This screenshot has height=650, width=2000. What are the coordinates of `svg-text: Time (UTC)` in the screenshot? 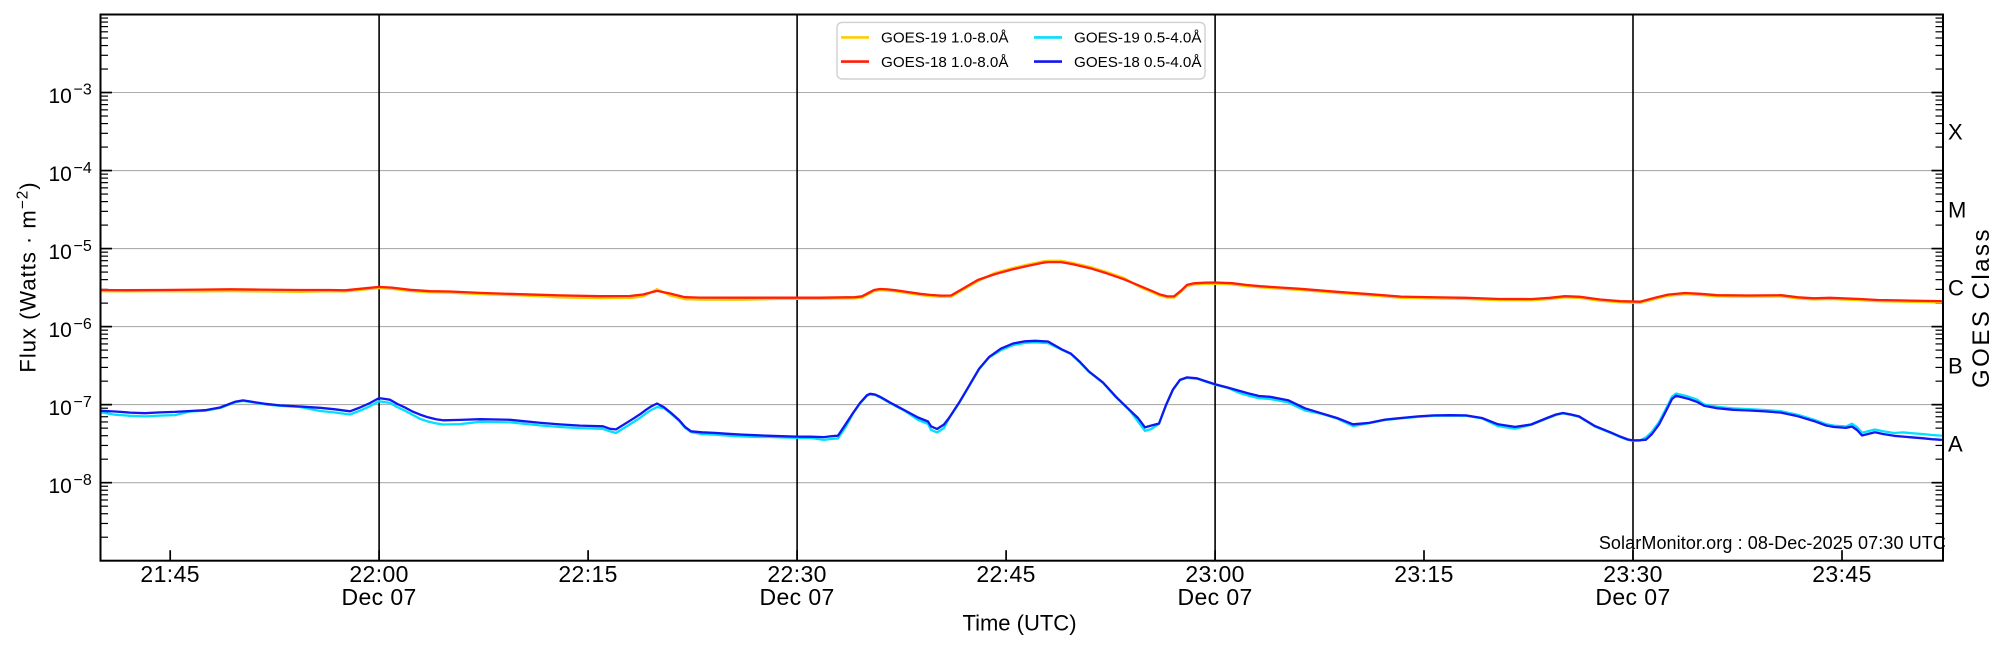 It's located at (1019, 623).